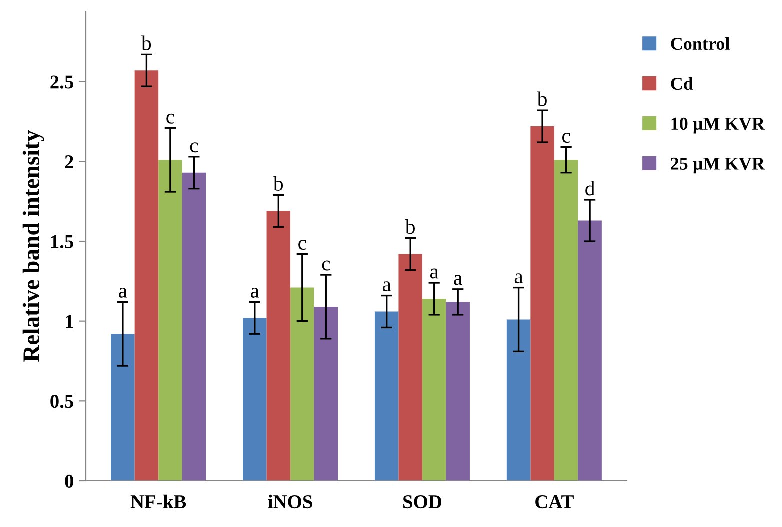 The image size is (782, 527). Describe the element at coordinates (555, 502) in the screenshot. I see `x-tick-label: CAT` at that location.